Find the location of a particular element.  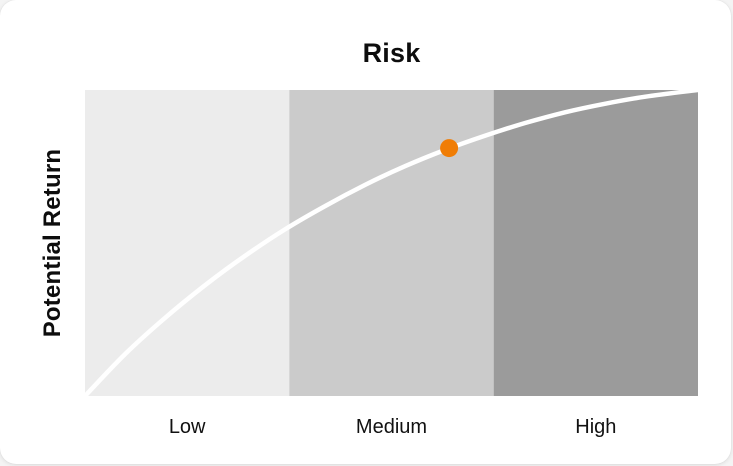

x-tick-label-medium: Medium is located at coordinates (391, 427).